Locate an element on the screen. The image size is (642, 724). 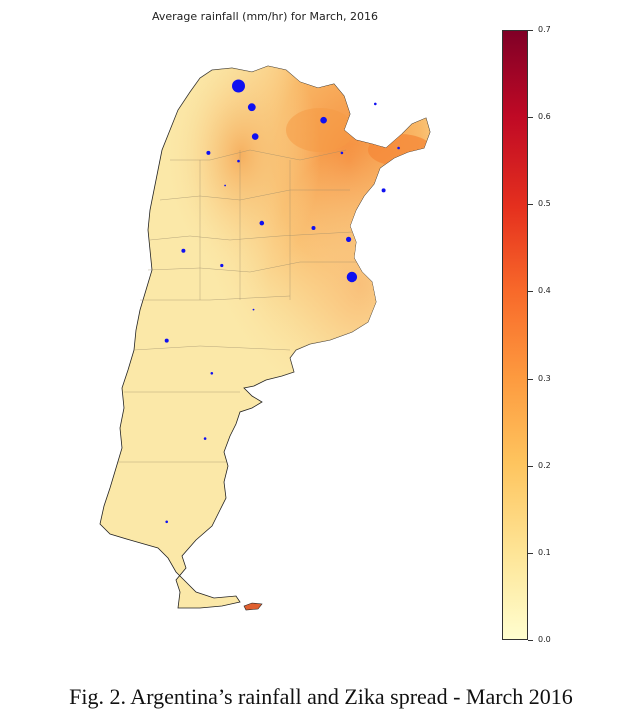
colorbar-tick-label: 0.4 is located at coordinates (544, 291).